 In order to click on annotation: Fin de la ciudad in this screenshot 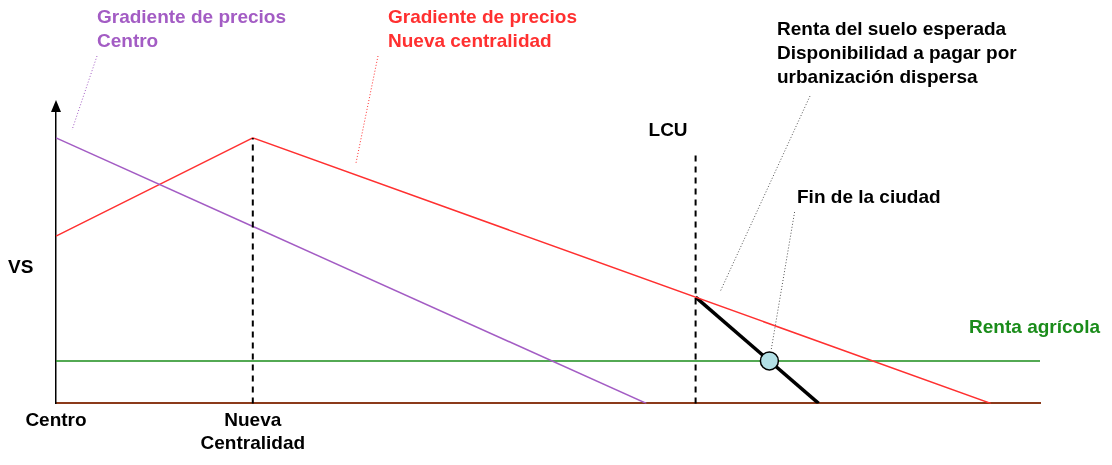, I will do `click(869, 196)`.